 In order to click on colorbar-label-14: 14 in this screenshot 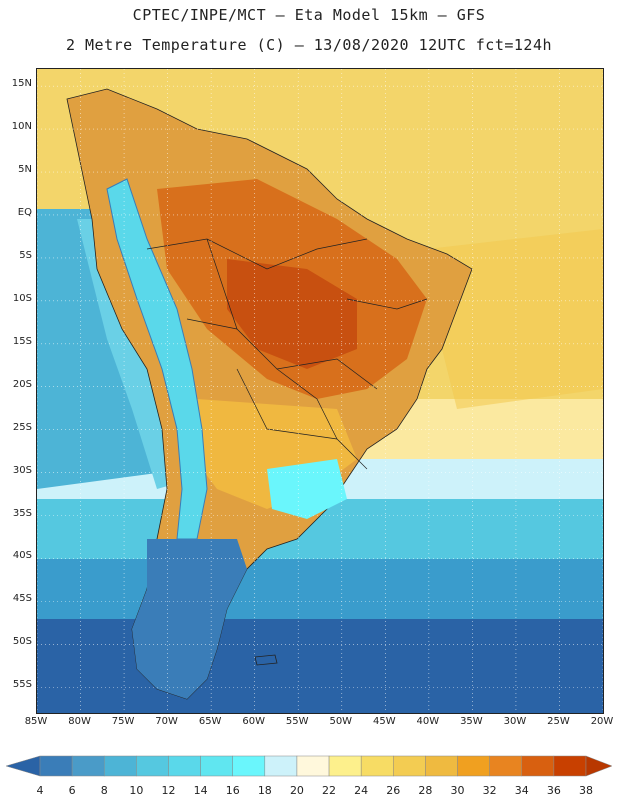, I will do `click(200, 790)`.